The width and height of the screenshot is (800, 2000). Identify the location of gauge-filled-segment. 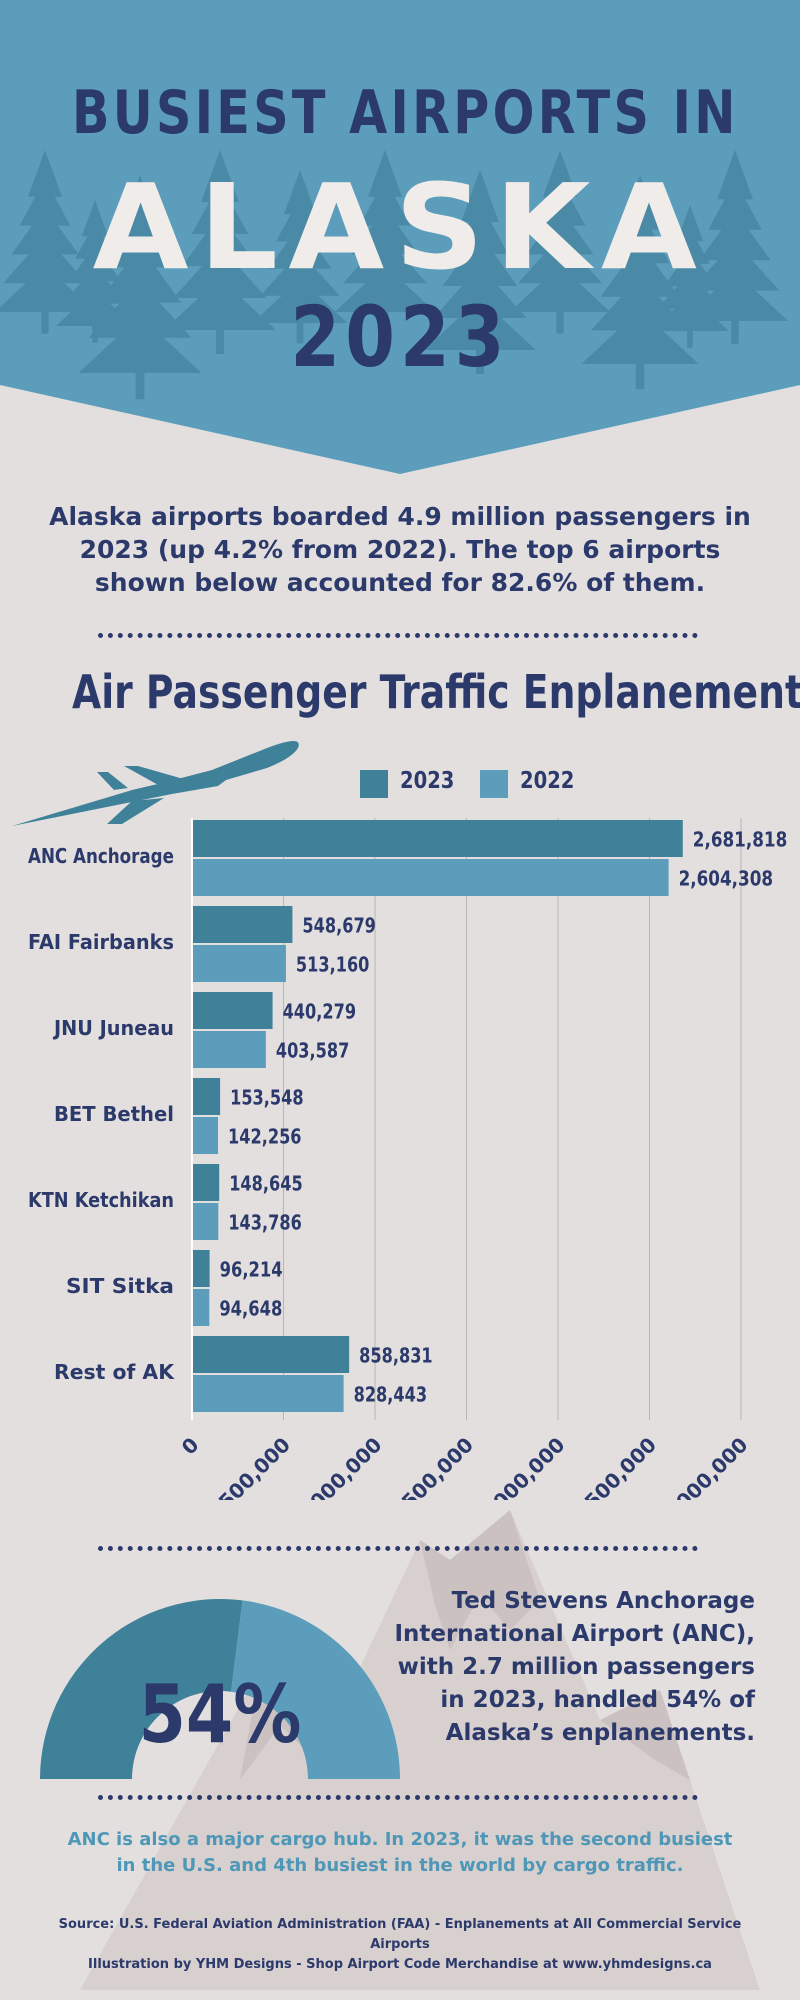
(141, 1689).